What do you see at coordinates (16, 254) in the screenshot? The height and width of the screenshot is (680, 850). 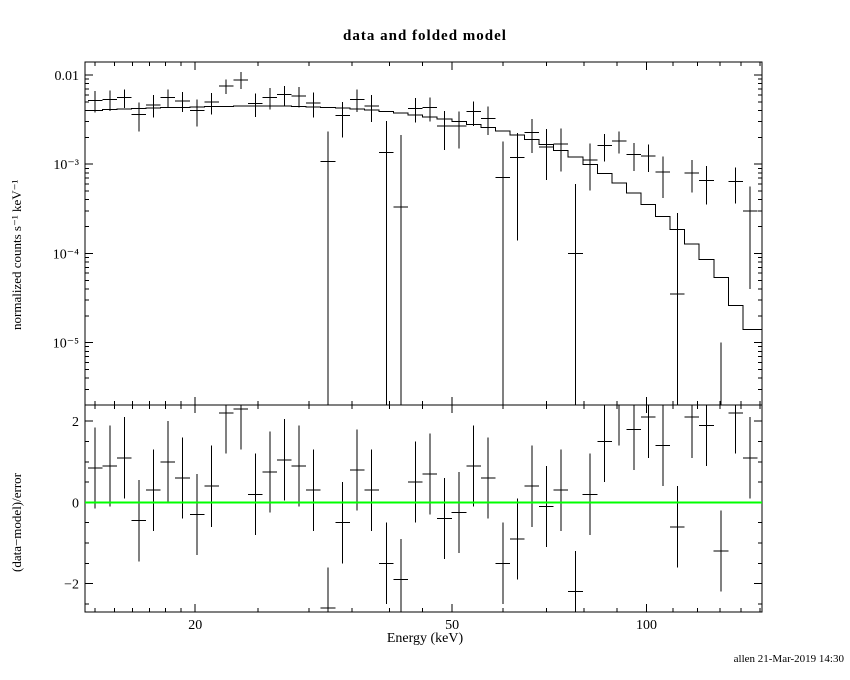 I see `y-axis-label-counts: normalized counts s⁻¹ keV⁻¹` at bounding box center [16, 254].